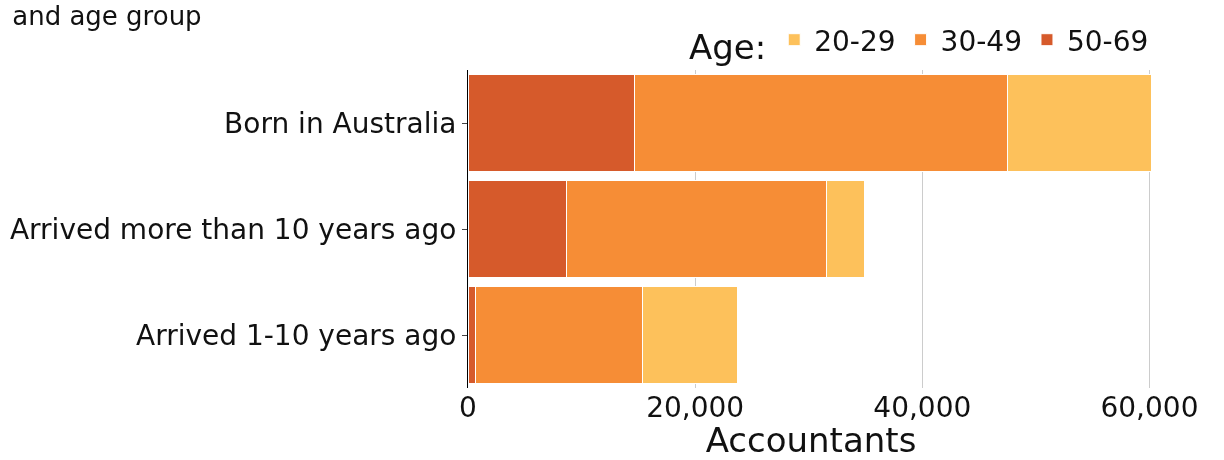 The height and width of the screenshot is (460, 1224). I want to click on text: and age group, so click(107, 16).